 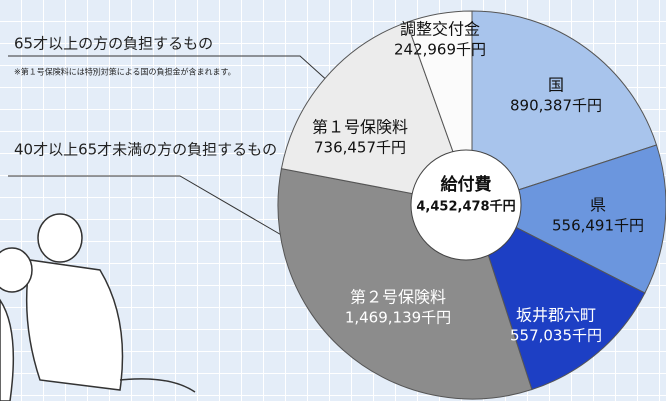 I want to click on value-label: 1,469,139千円, so click(x=398, y=318).